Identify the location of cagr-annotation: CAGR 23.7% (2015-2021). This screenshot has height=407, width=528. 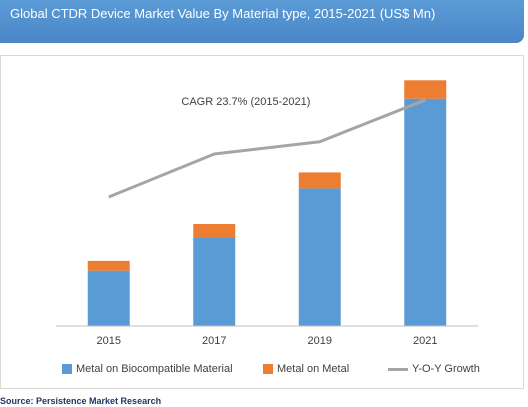
(245, 102).